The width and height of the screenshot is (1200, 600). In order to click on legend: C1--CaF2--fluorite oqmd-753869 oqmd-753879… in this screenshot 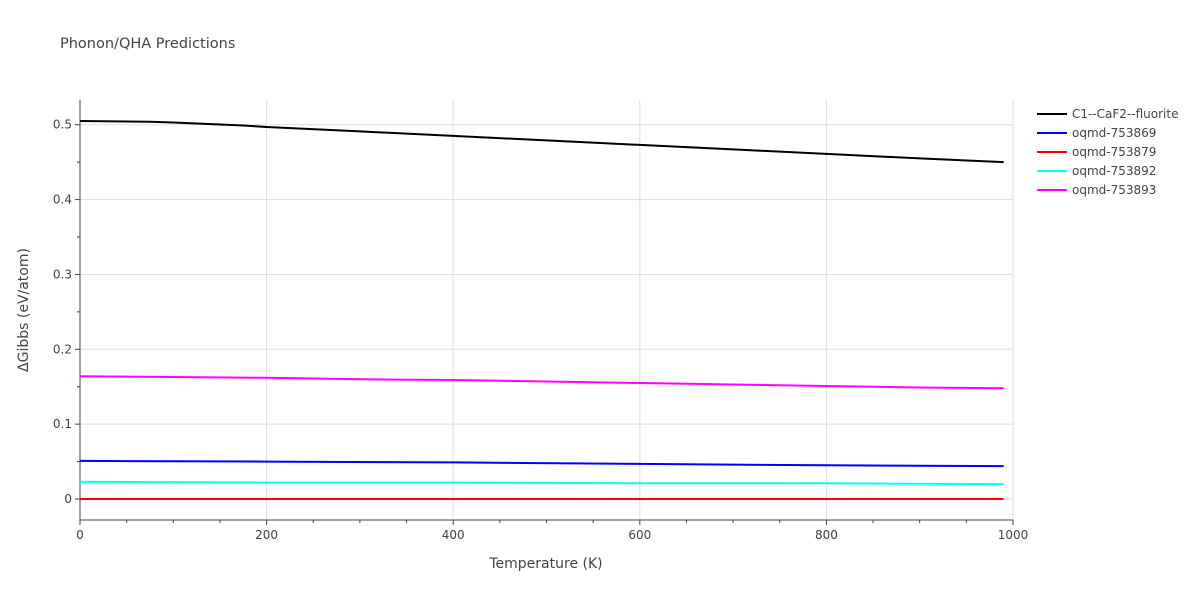, I will do `click(1107, 152)`.